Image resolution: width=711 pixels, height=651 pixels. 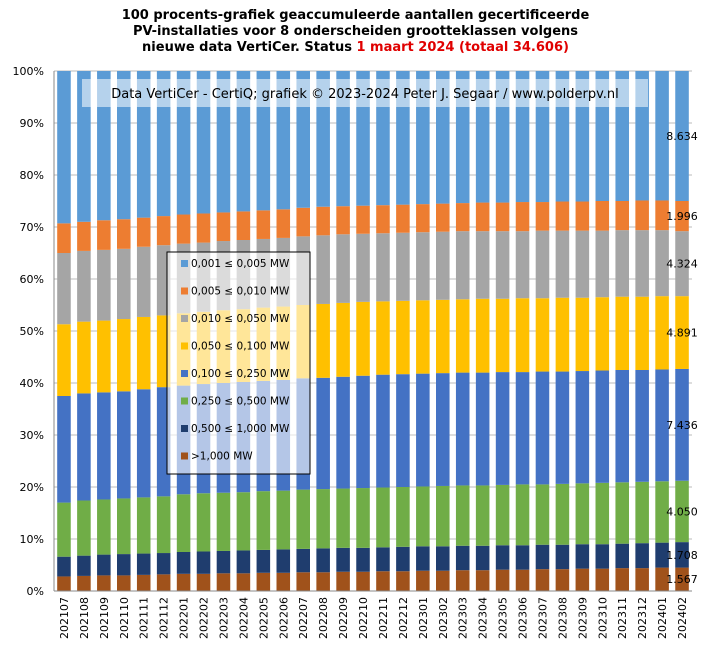 What do you see at coordinates (423, 618) in the screenshot?
I see `x-tick-label: 202301` at bounding box center [423, 618].